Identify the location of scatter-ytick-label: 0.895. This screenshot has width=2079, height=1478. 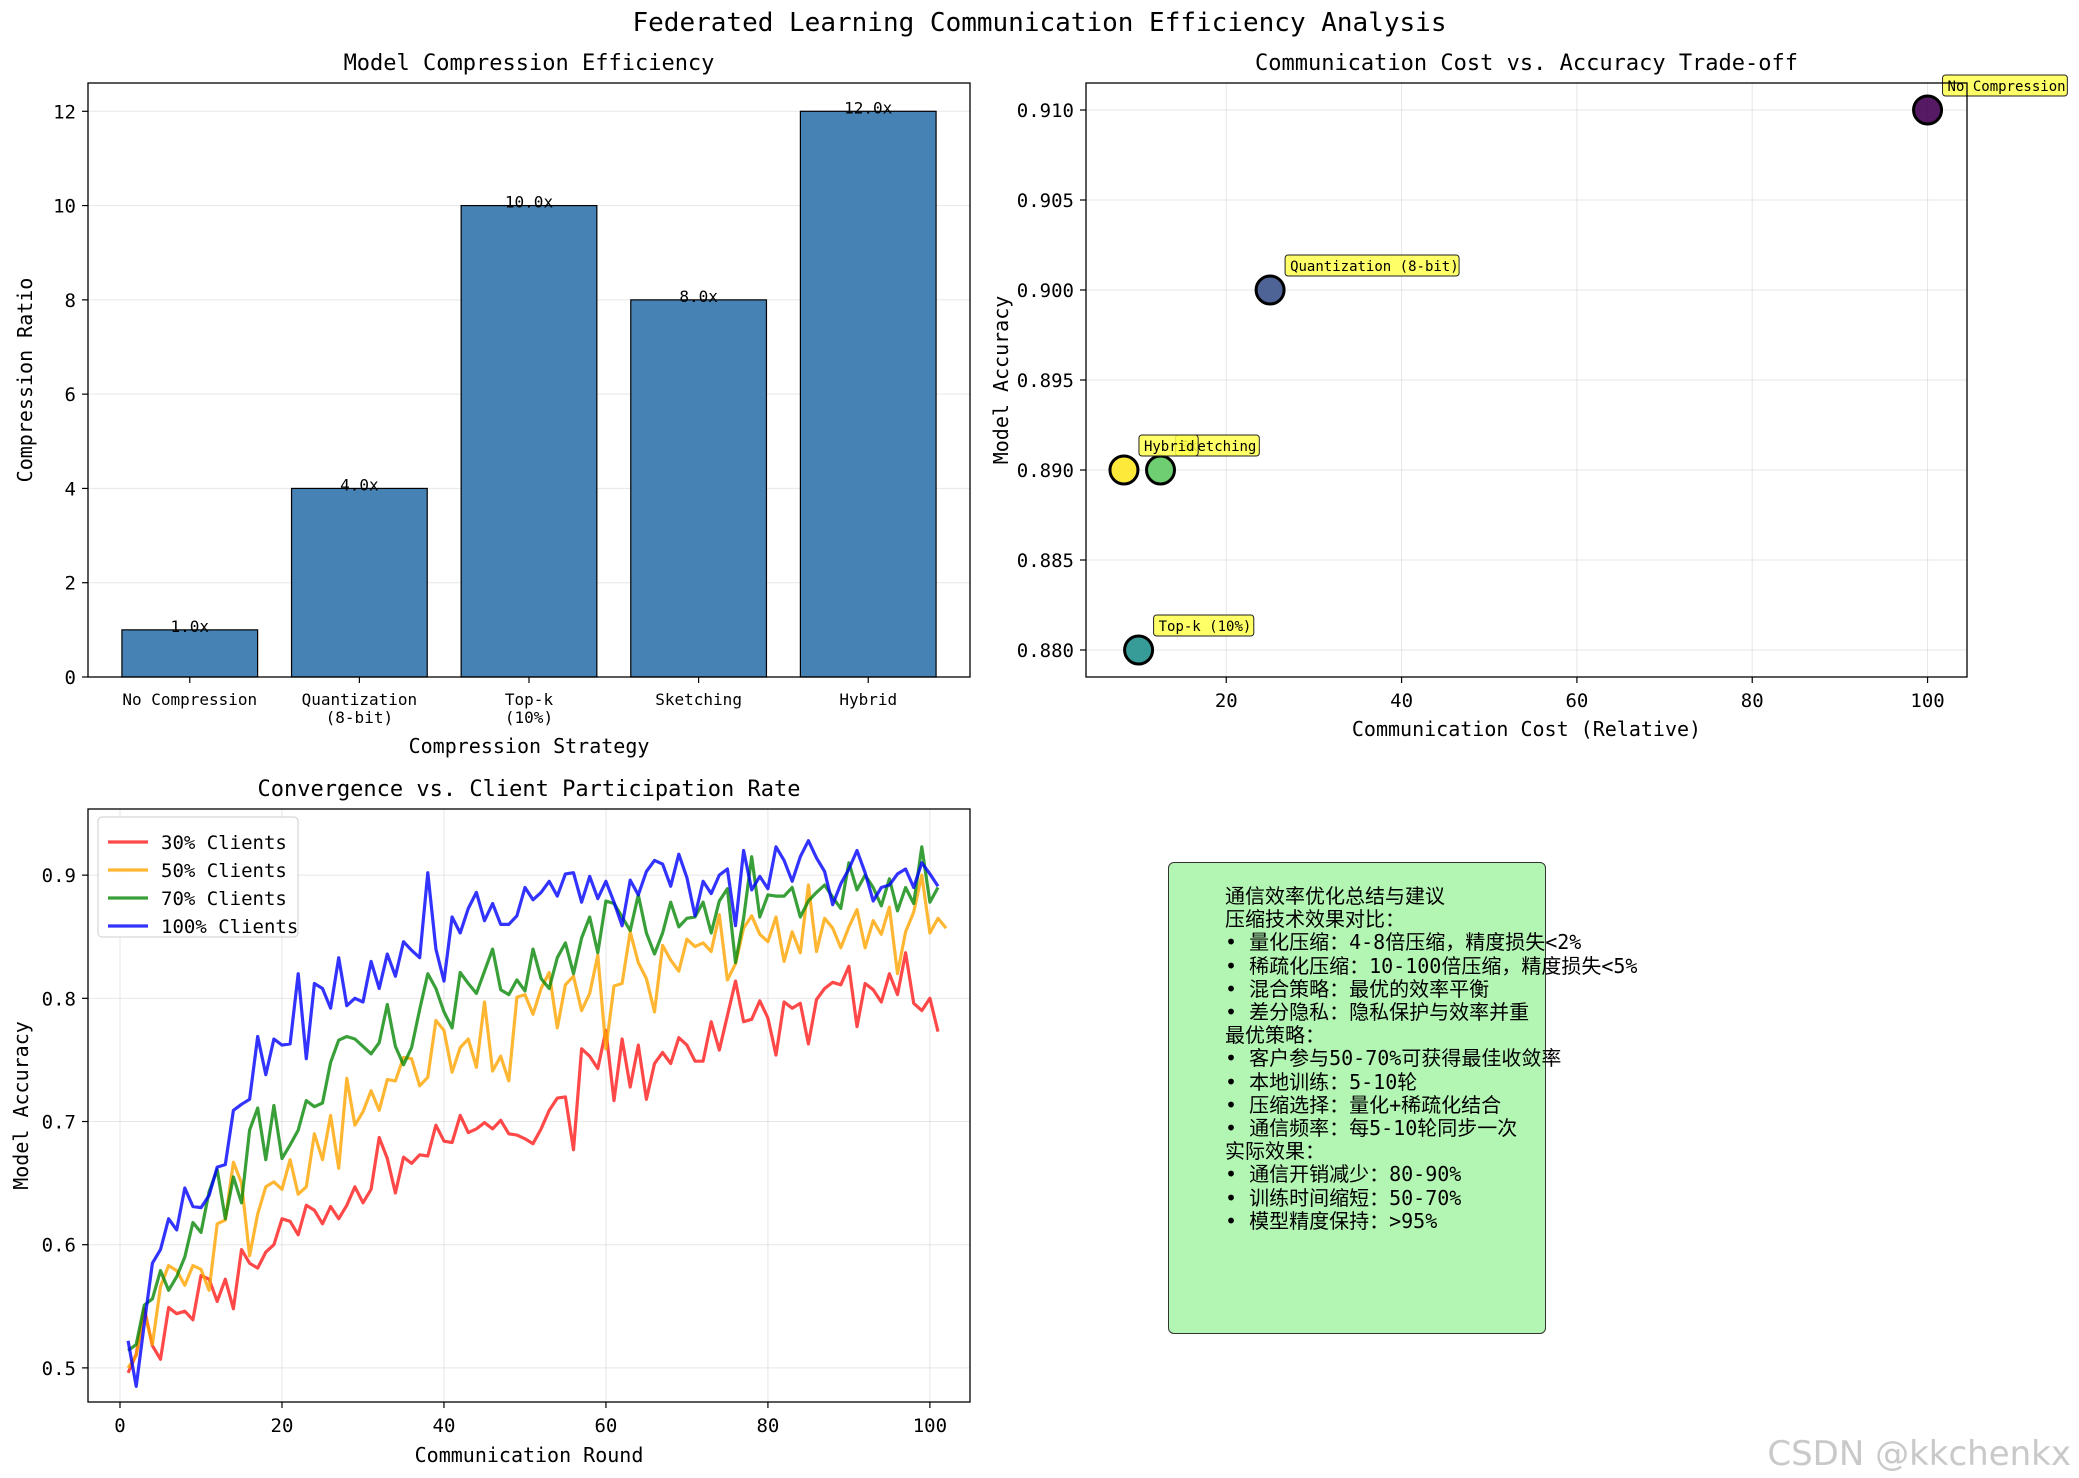
(1045, 381).